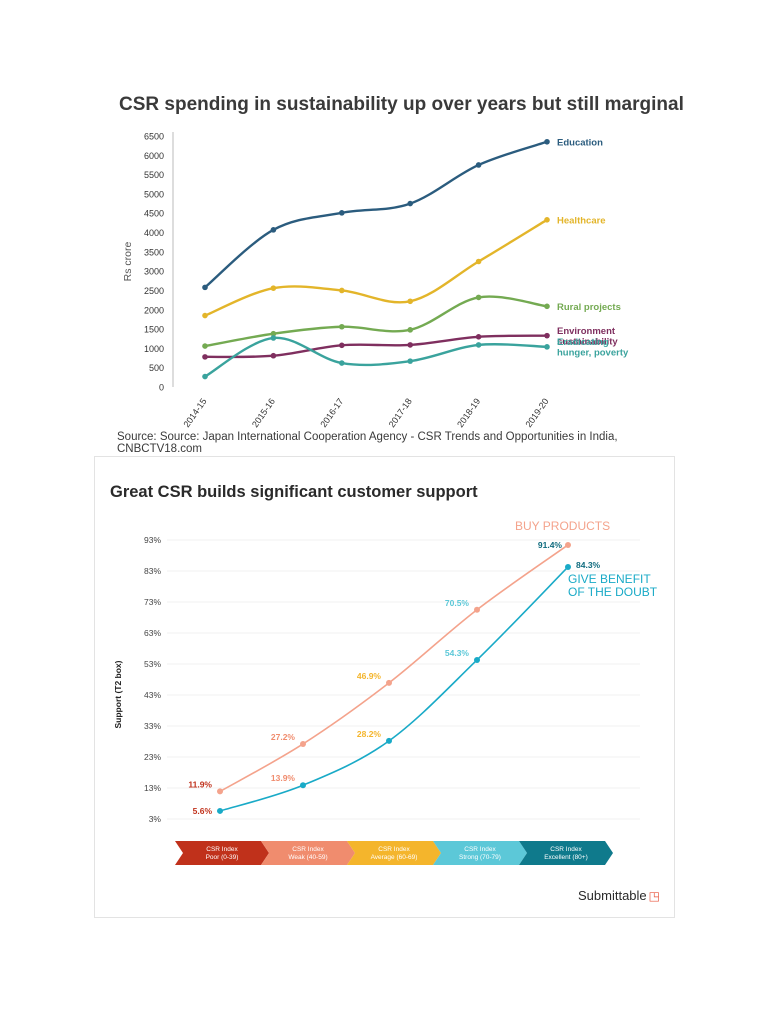 This screenshot has height=1024, width=768. What do you see at coordinates (154, 156) in the screenshot?
I see `y-tick-label: 6000` at bounding box center [154, 156].